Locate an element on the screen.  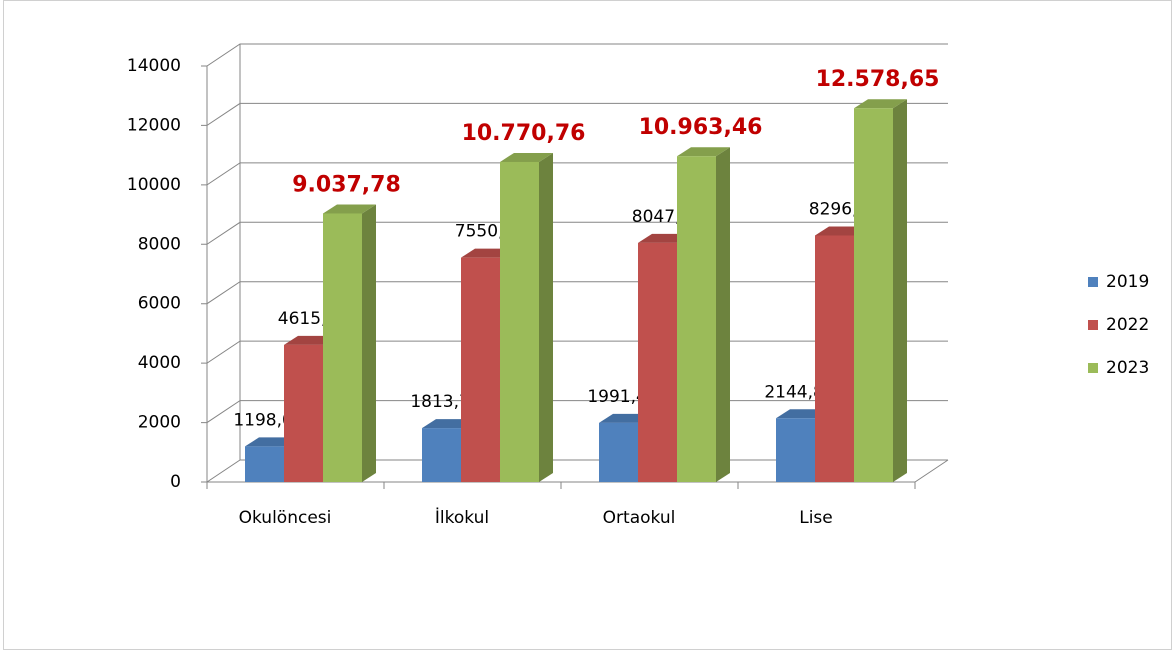
x-tick-label: Lise is located at coordinates (816, 518).